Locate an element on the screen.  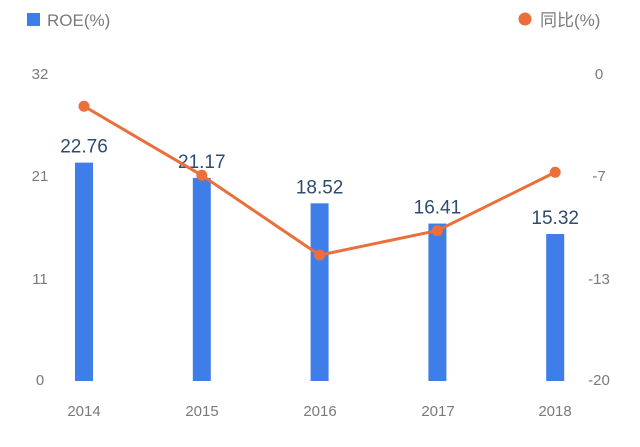
roe-data-label: 16.41 is located at coordinates (438, 208).